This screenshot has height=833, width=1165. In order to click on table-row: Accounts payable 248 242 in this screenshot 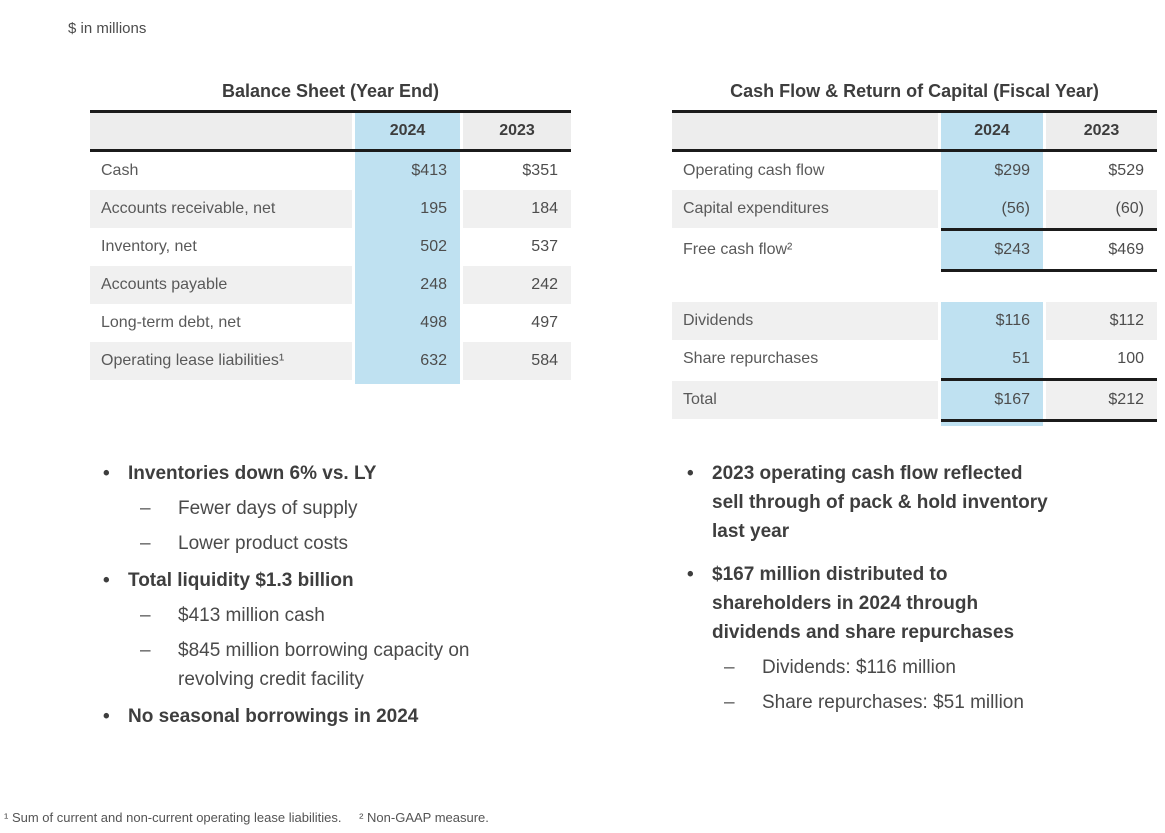, I will do `click(330, 285)`.